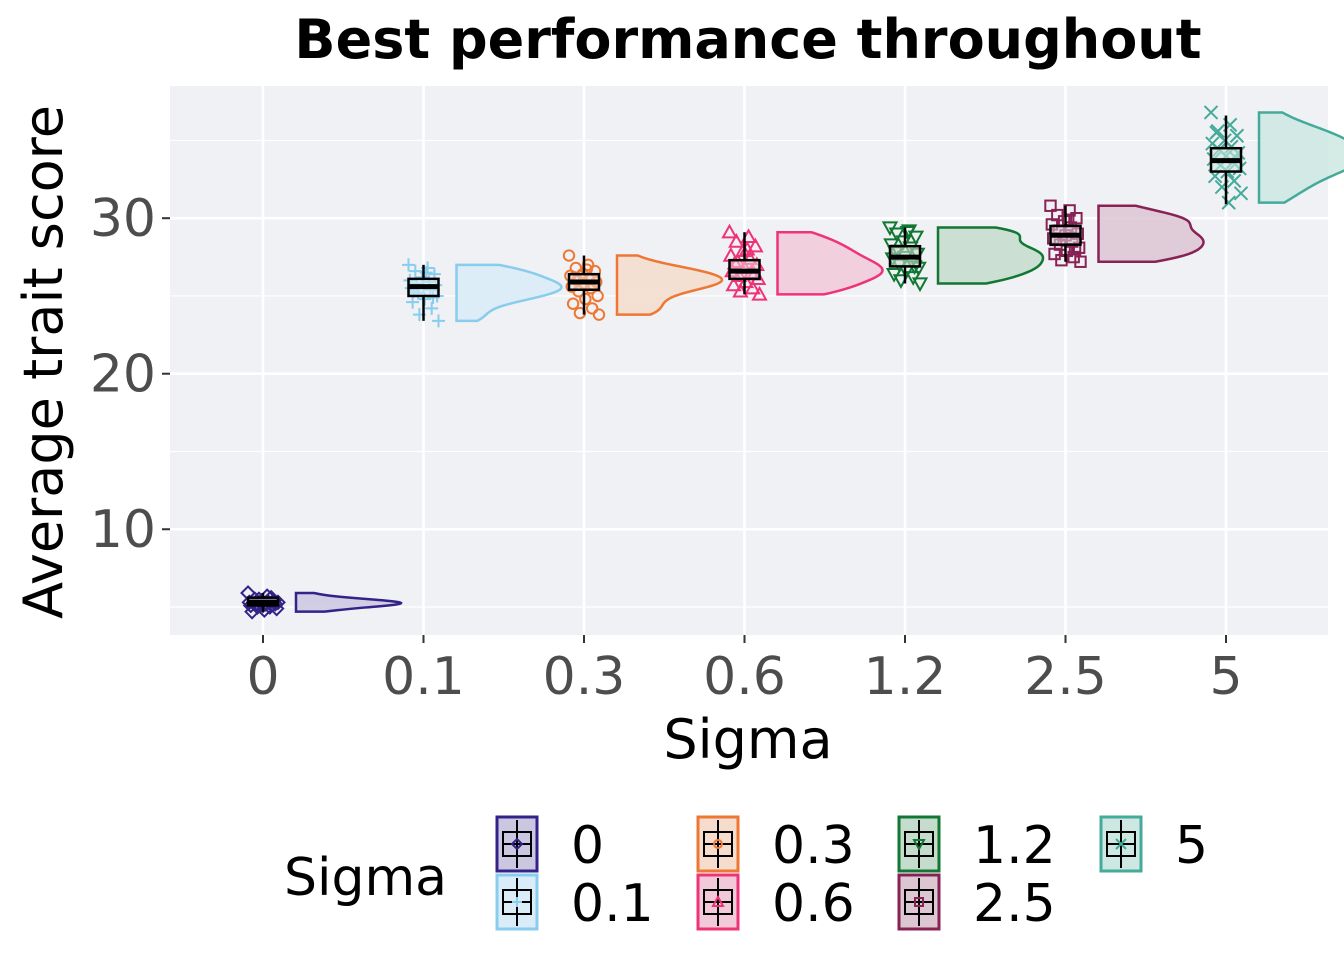 The width and height of the screenshot is (1344, 960). What do you see at coordinates (262, 677) in the screenshot?
I see `x-tick-label: 0` at bounding box center [262, 677].